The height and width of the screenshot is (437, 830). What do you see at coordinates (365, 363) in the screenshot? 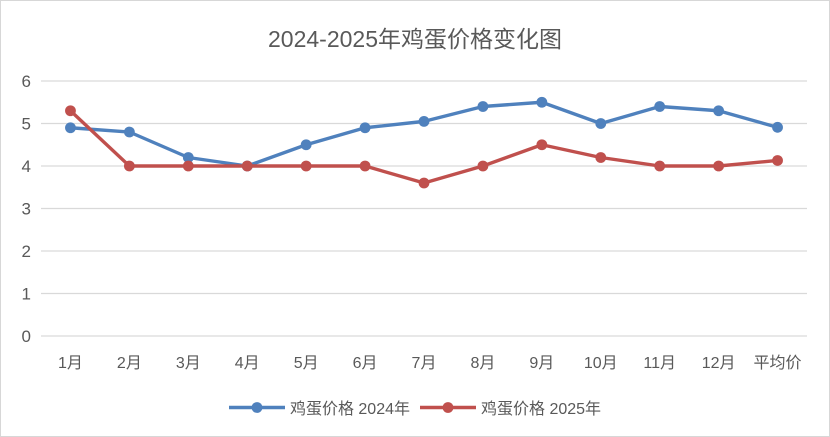
I see `x-axis-tick-label: 6月` at bounding box center [365, 363].